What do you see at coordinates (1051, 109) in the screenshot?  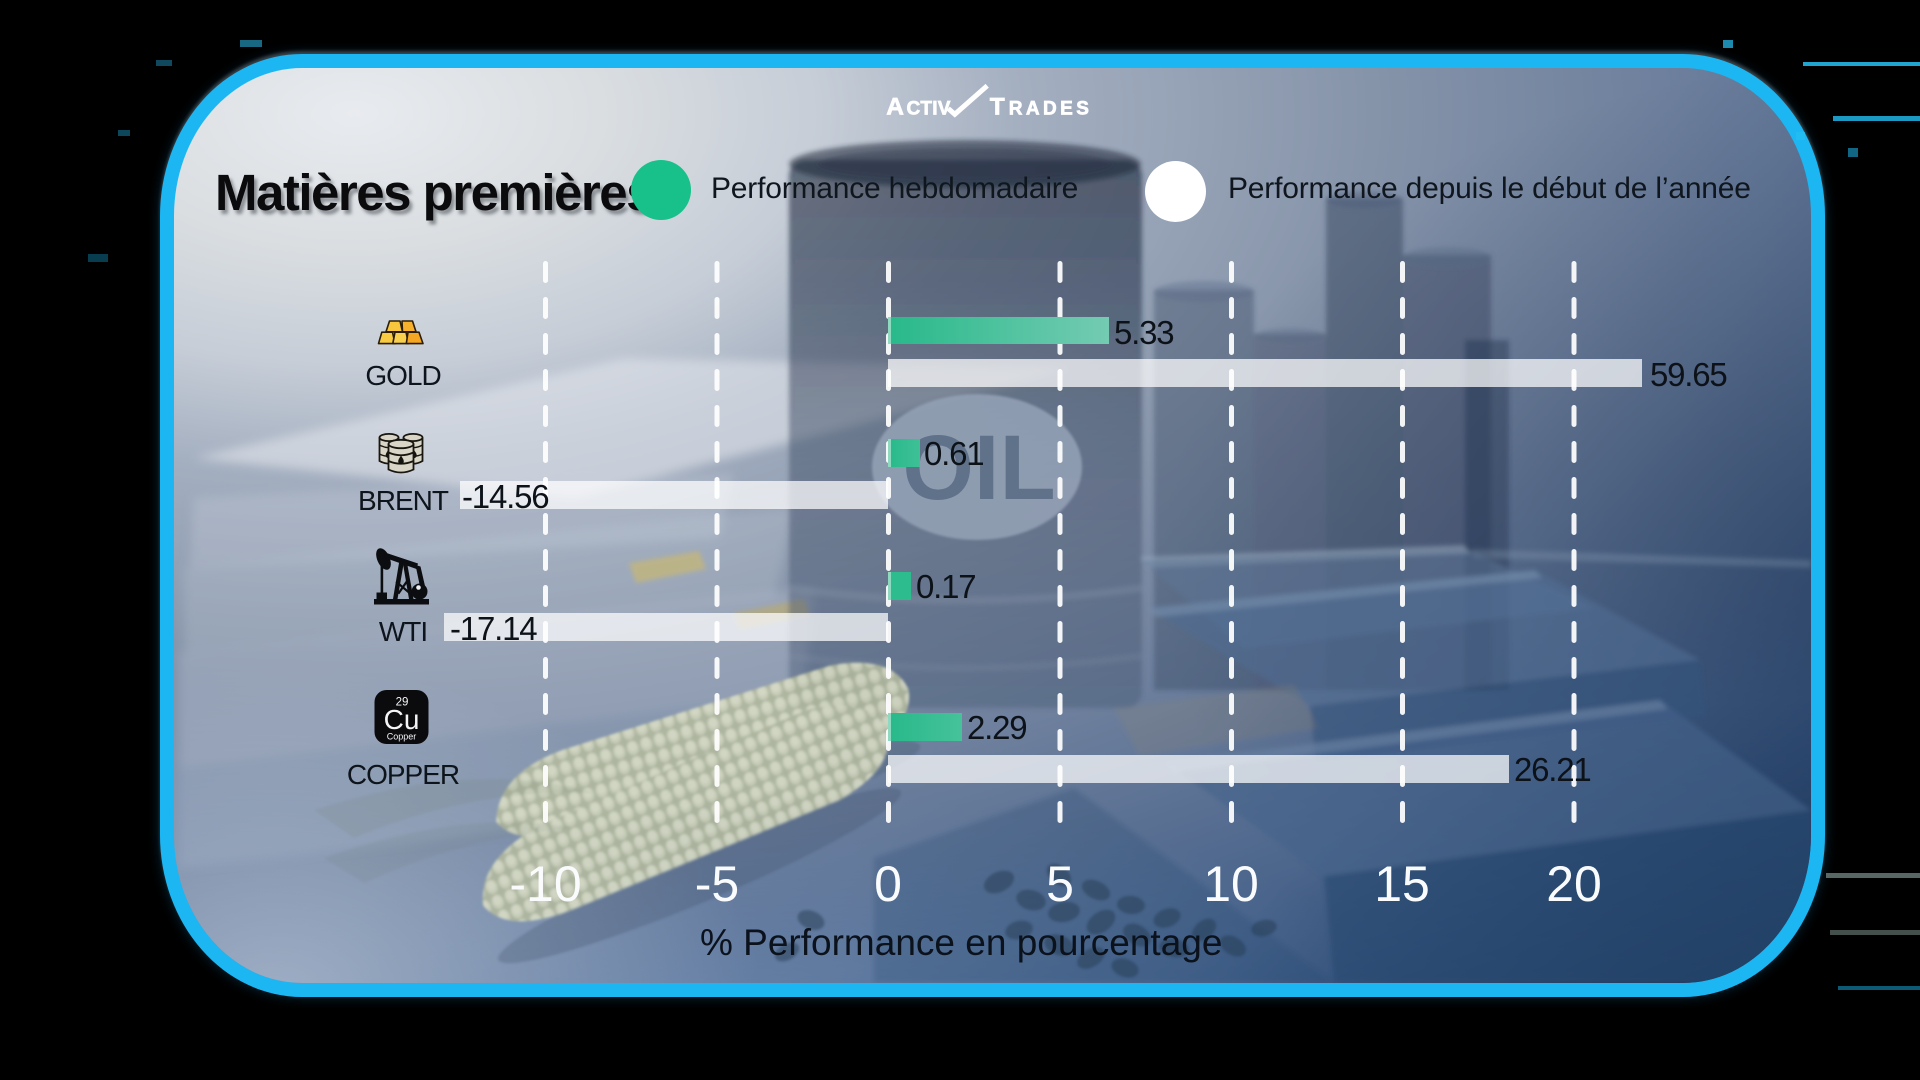 I see `svg-text: RADES` at bounding box center [1051, 109].